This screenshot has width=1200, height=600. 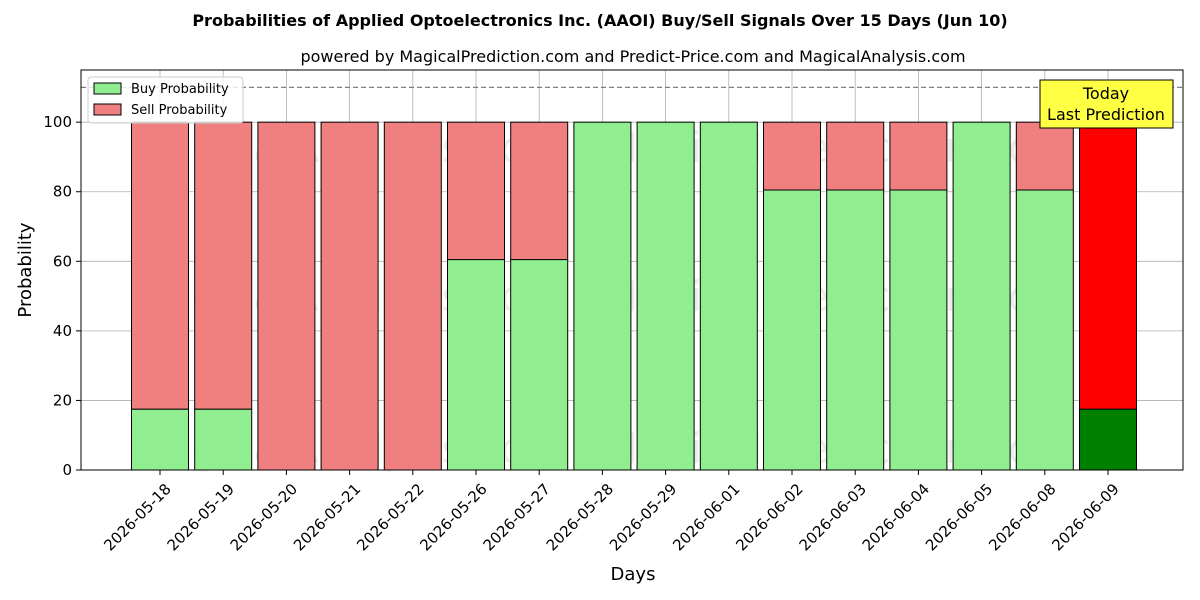 What do you see at coordinates (62, 261) in the screenshot?
I see `y-tick-label: 60` at bounding box center [62, 261].